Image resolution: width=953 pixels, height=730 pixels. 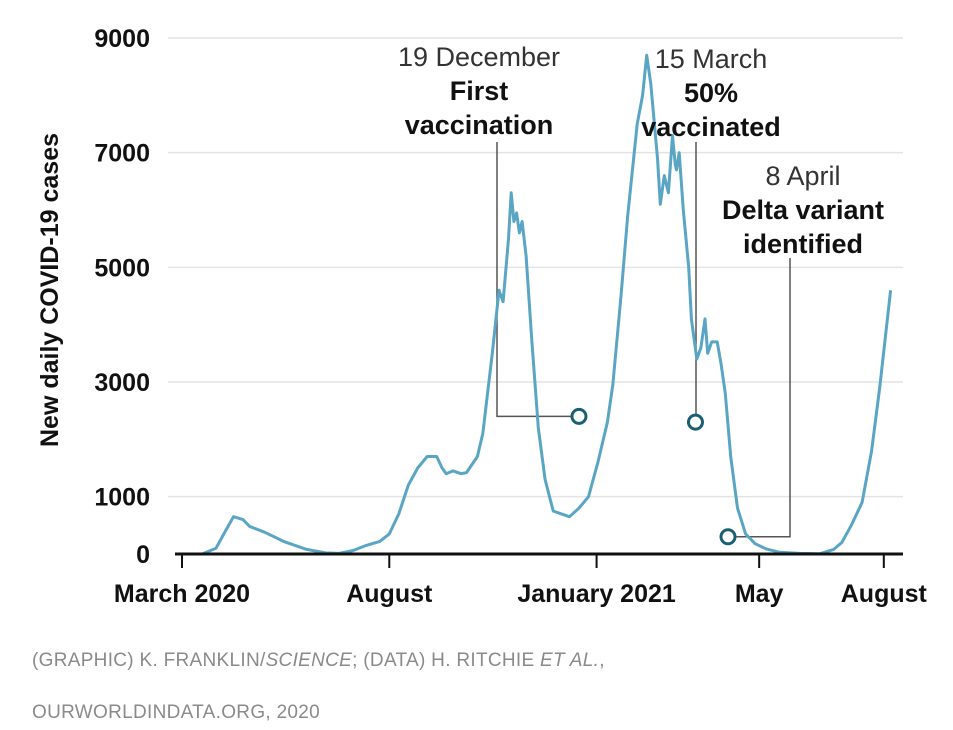 What do you see at coordinates (182, 594) in the screenshot?
I see `x-tick-label-0: March 2020` at bounding box center [182, 594].